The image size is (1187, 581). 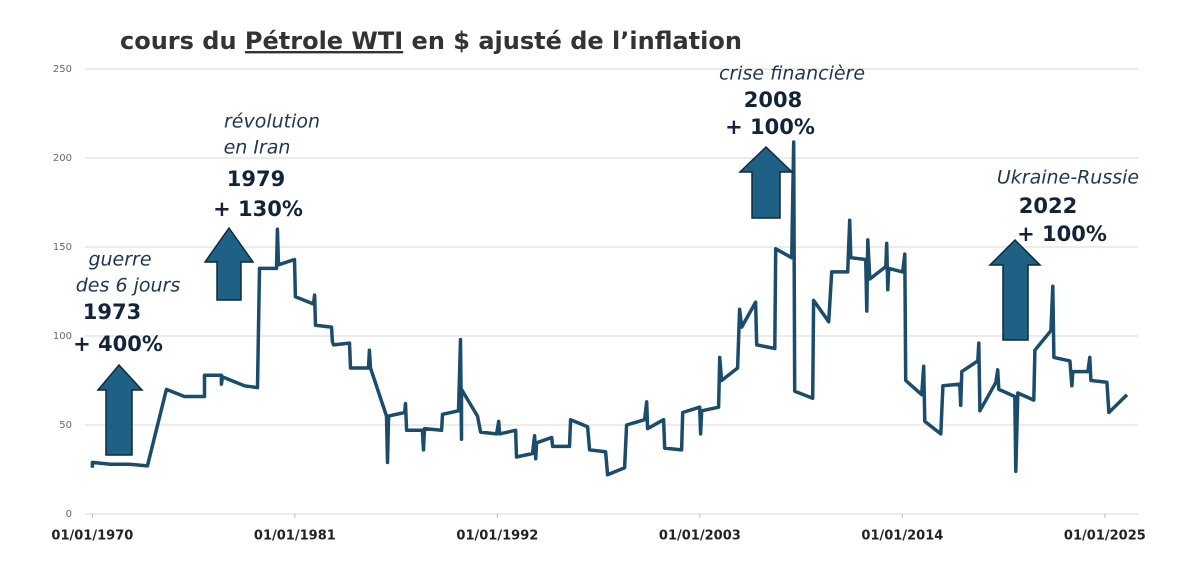 What do you see at coordinates (773, 100) in the screenshot?
I see `annotation: 2008` at bounding box center [773, 100].